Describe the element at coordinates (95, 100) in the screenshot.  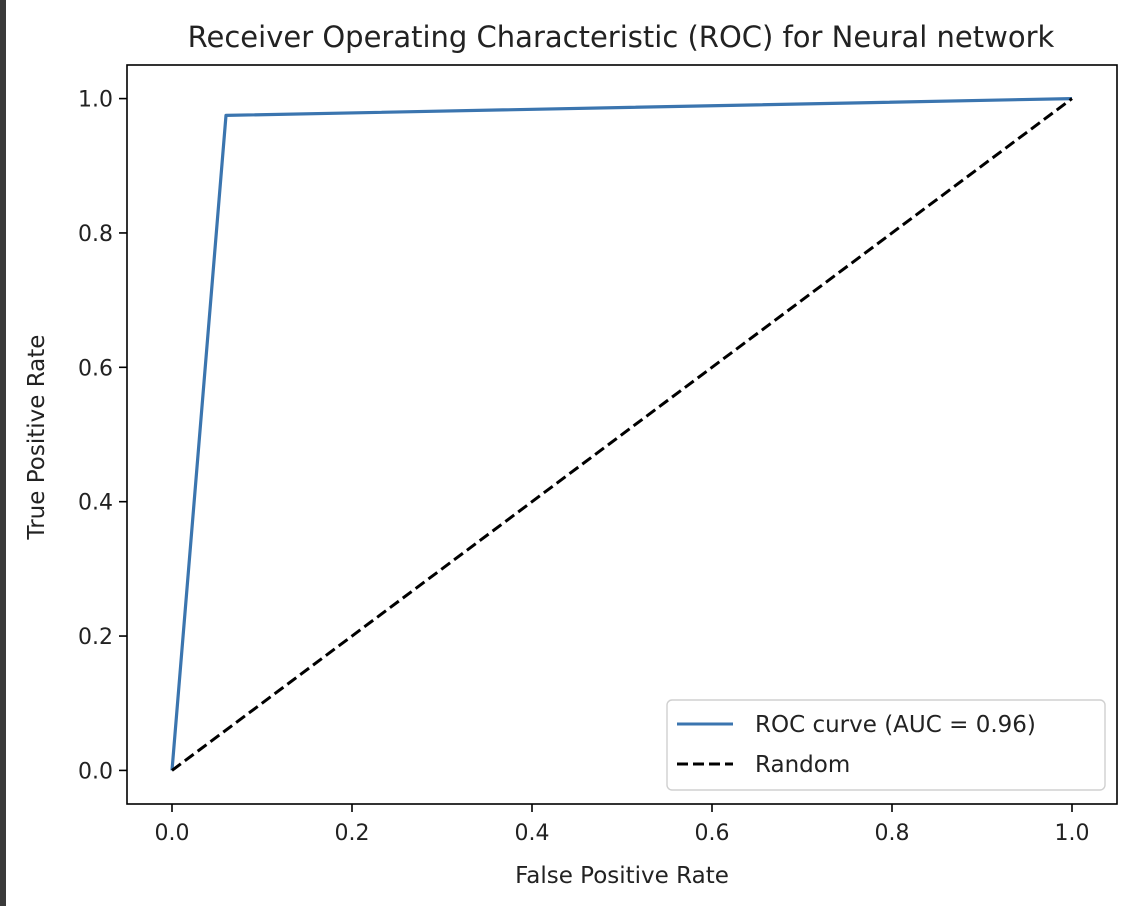
I see `y-tick-label: 1.0` at that location.